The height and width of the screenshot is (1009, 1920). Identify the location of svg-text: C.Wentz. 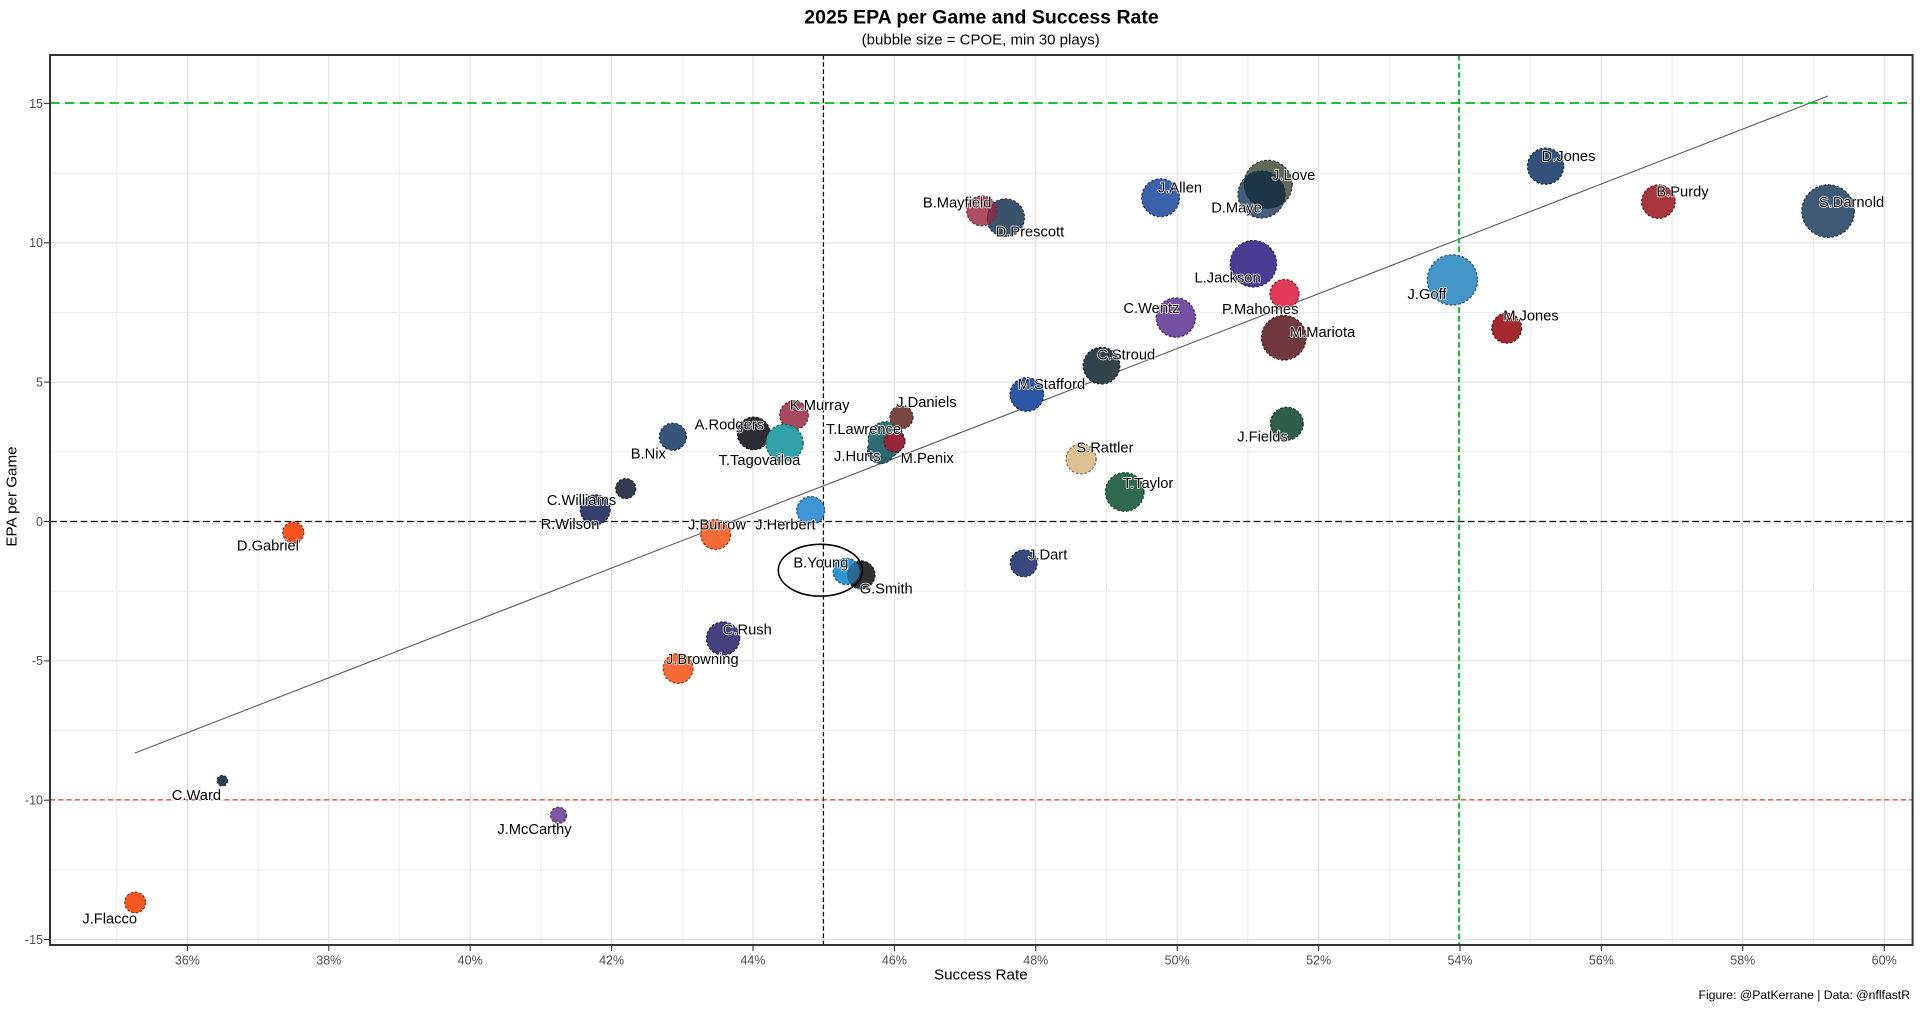
(1151, 309).